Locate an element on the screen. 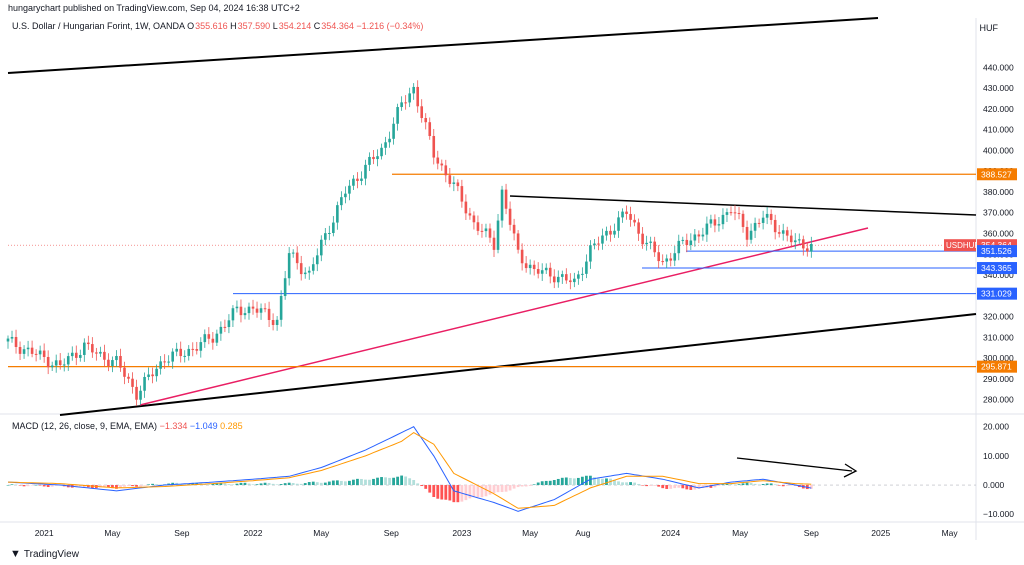 This screenshot has width=1024, height=565. open-label: O is located at coordinates (191, 26).